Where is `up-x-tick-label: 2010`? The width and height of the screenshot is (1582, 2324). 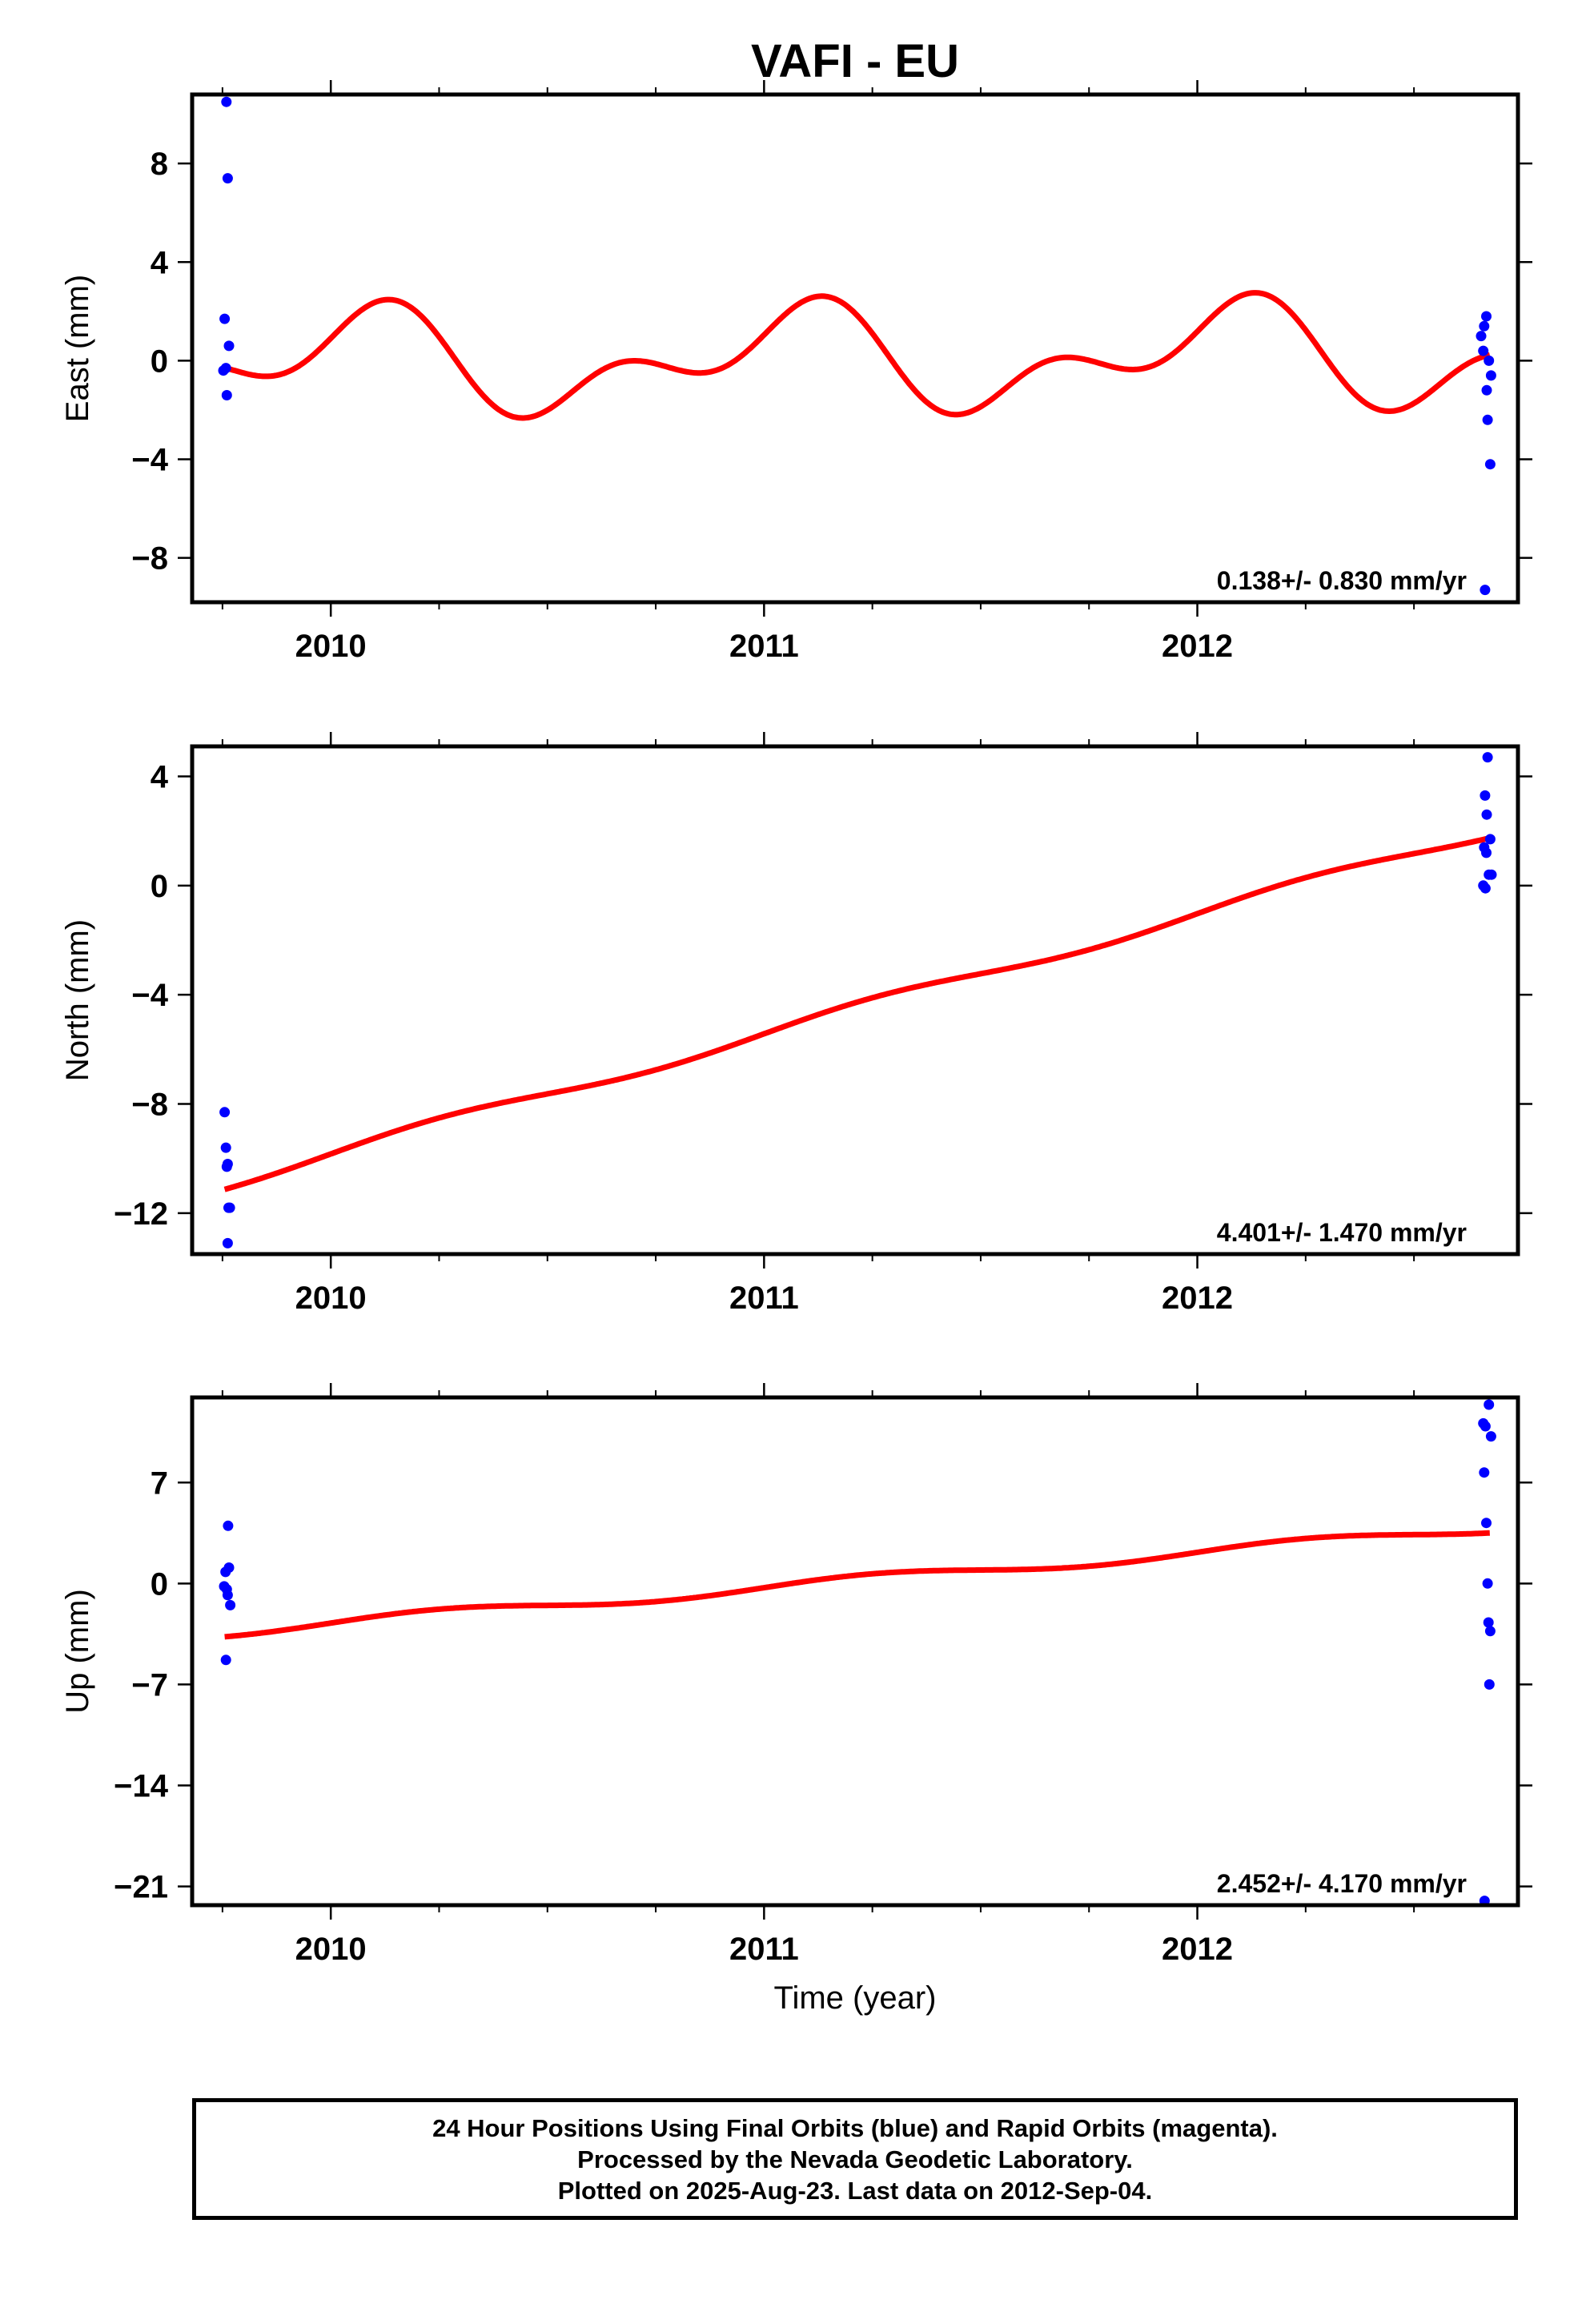 up-x-tick-label: 2010 is located at coordinates (331, 1949).